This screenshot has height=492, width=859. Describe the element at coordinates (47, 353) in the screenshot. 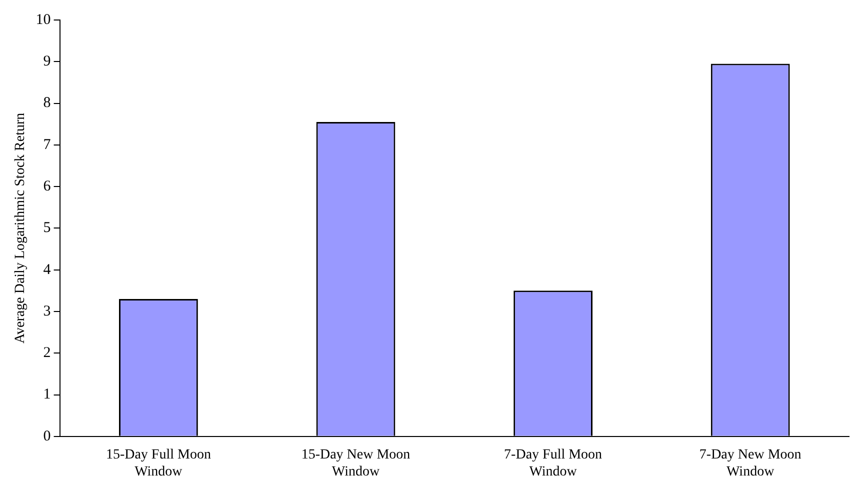

I see `y-tick-label: 2` at that location.